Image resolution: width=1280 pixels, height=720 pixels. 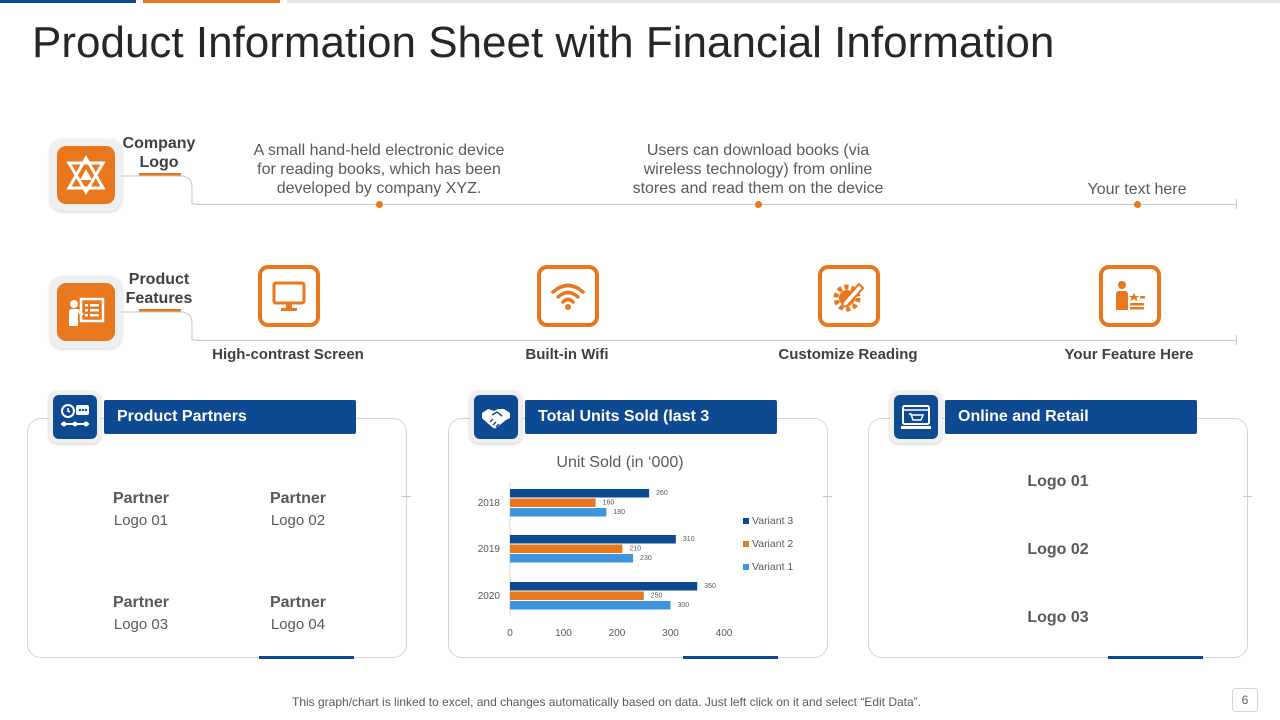 I want to click on company-timeline, so click(x=717, y=204).